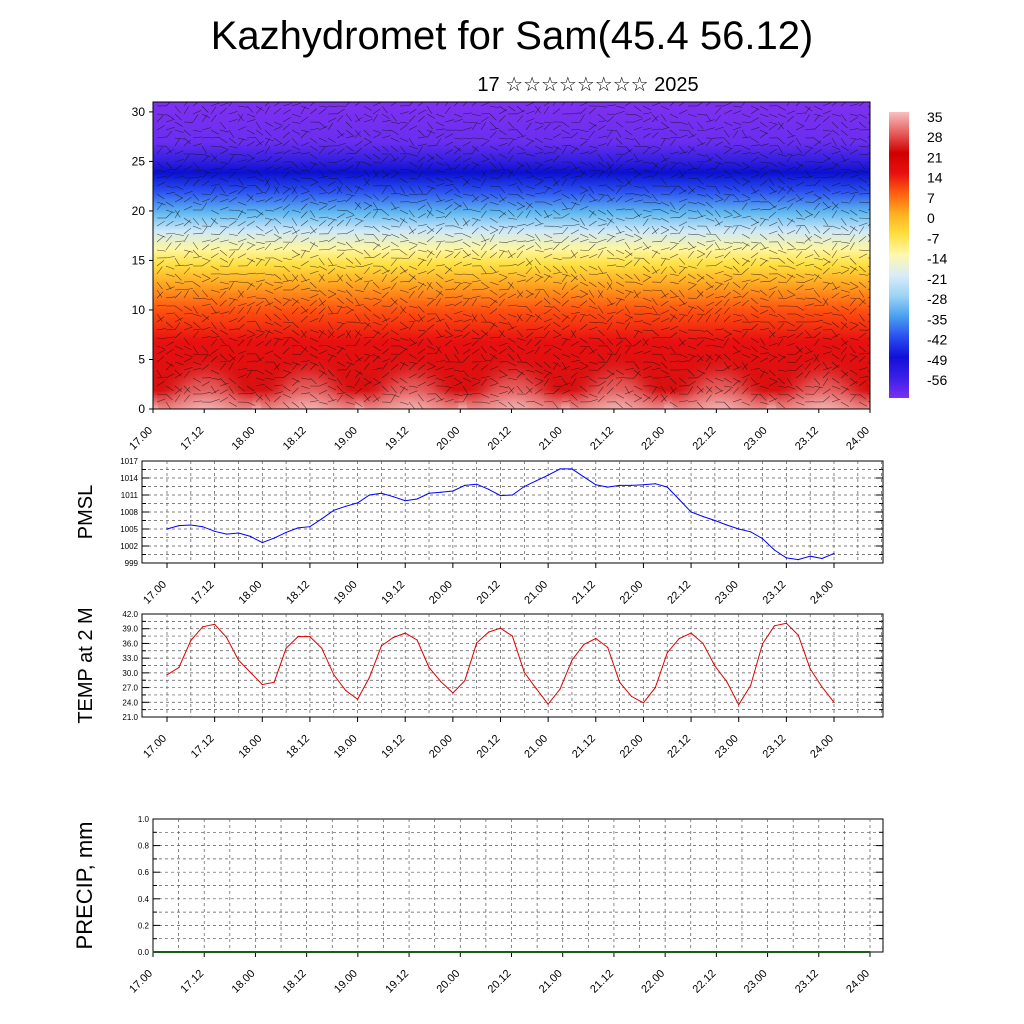  What do you see at coordinates (720, 371) in the screenshot?
I see `warm-blob` at bounding box center [720, 371].